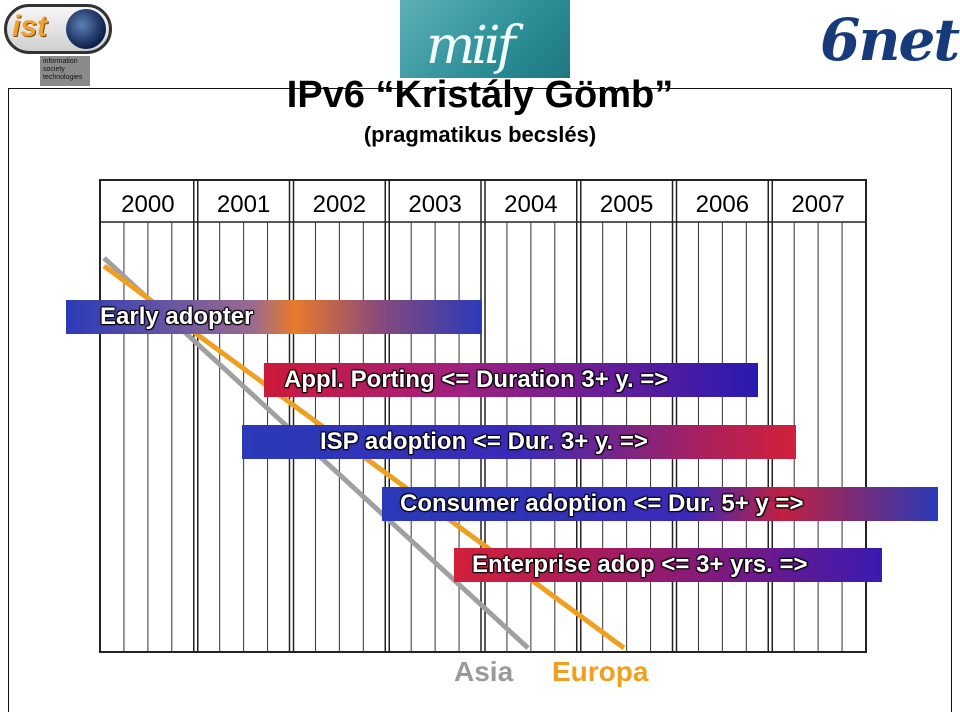 This screenshot has height=712, width=960. I want to click on page-subtitle: (pragmatikus becslés), so click(480, 134).